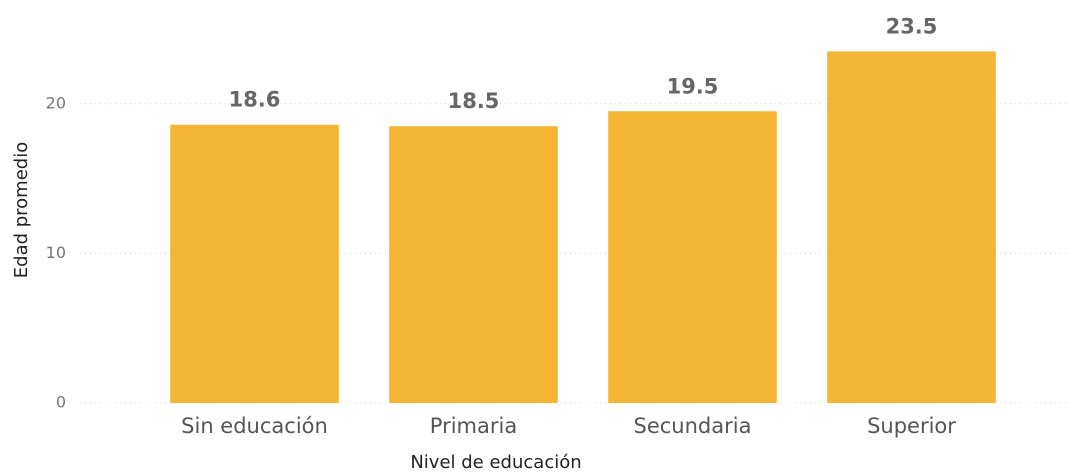 This screenshot has height=473, width=1075. What do you see at coordinates (61, 402) in the screenshot?
I see `y-tick-label: 0` at bounding box center [61, 402].